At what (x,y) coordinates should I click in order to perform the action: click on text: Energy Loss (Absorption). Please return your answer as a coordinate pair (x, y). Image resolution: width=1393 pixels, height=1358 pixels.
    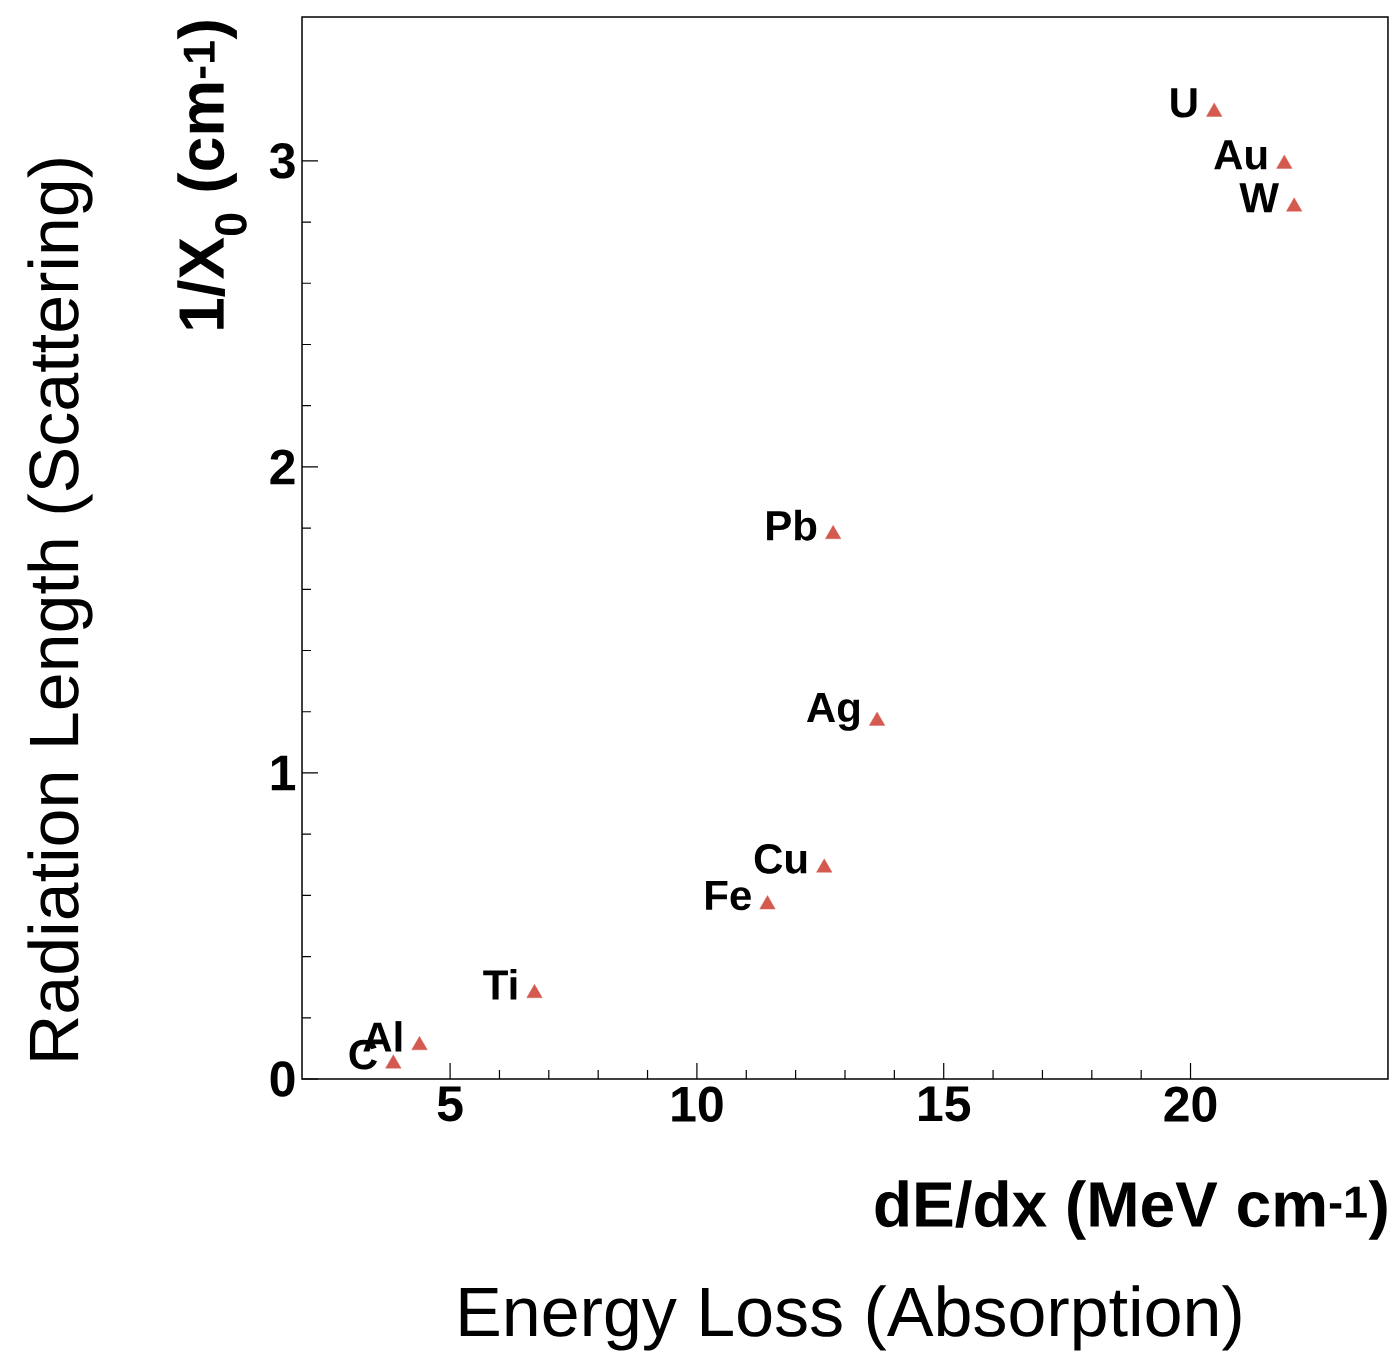
    Looking at the image, I should click on (850, 1318).